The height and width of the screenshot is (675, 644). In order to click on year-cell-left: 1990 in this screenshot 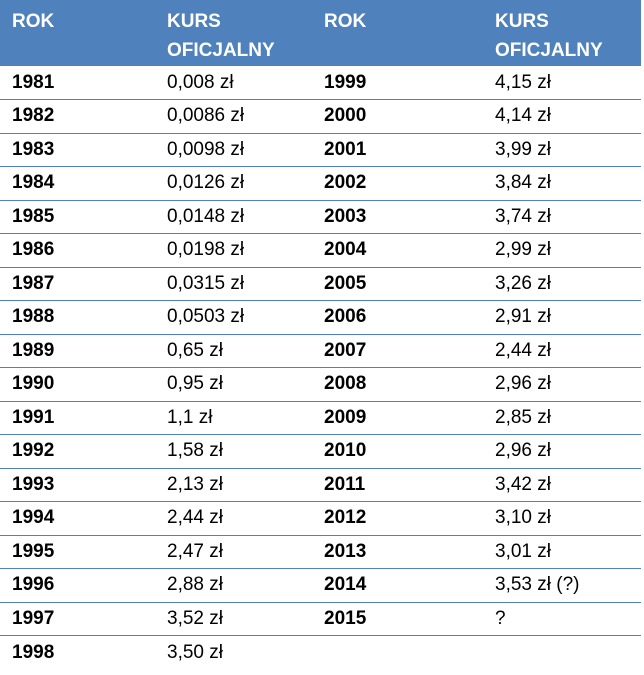, I will do `click(76, 384)`.